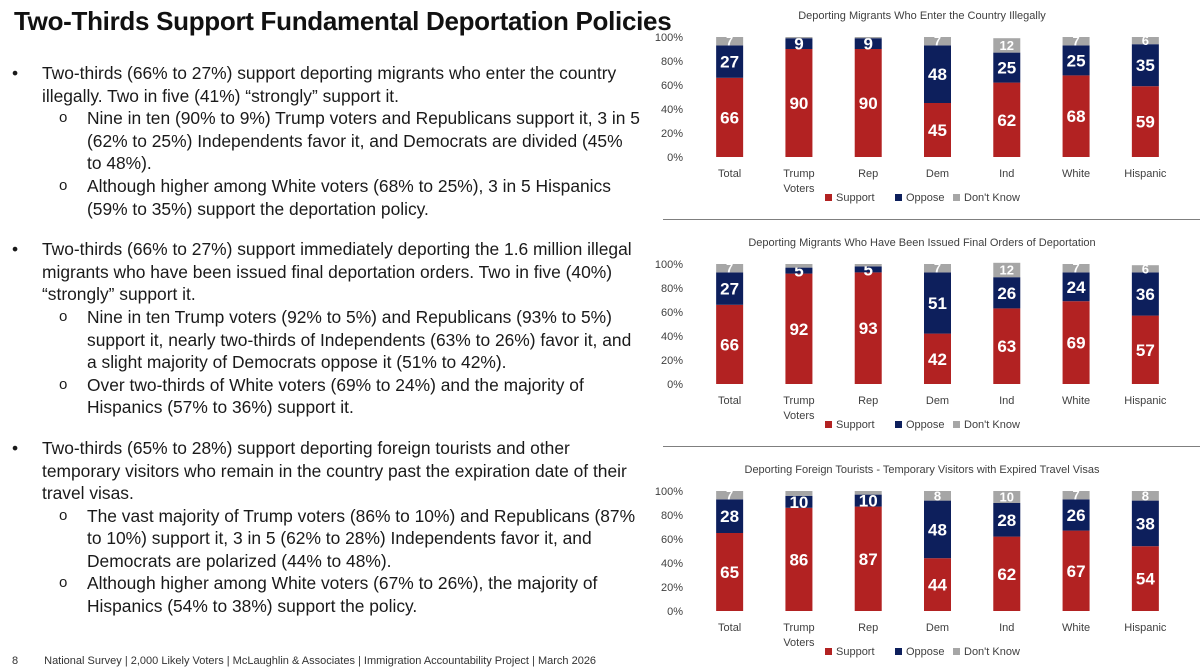 The image size is (1200, 671). I want to click on data-label: 25, so click(1006, 68).